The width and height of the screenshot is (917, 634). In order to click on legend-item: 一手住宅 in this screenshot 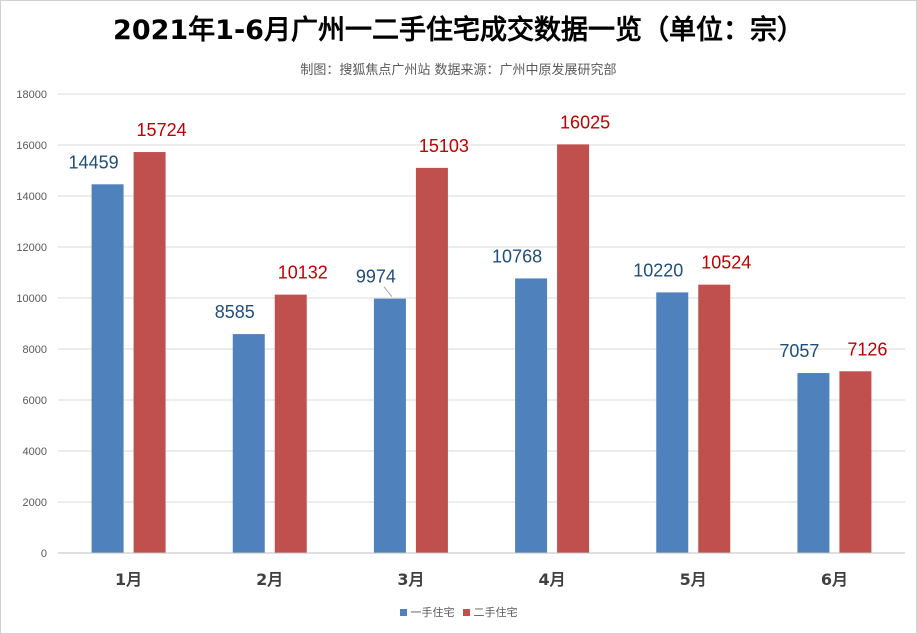, I will do `click(427, 612)`.